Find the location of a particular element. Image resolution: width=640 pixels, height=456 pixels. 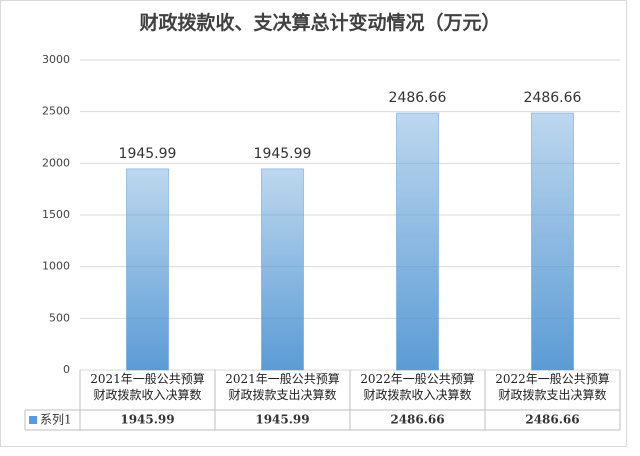

y-tick-label: 1000 is located at coordinates (56, 266).